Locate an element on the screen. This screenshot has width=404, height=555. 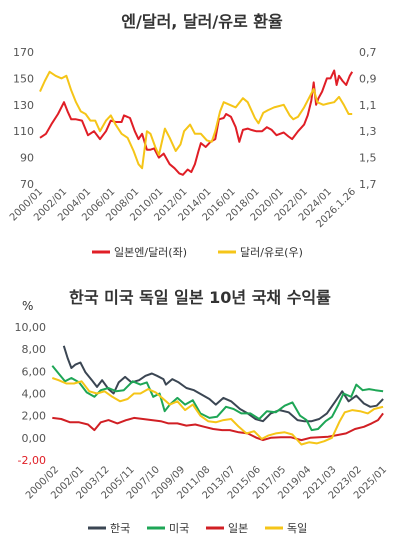
y-left-tick-label: 90 is located at coordinates (27, 158).